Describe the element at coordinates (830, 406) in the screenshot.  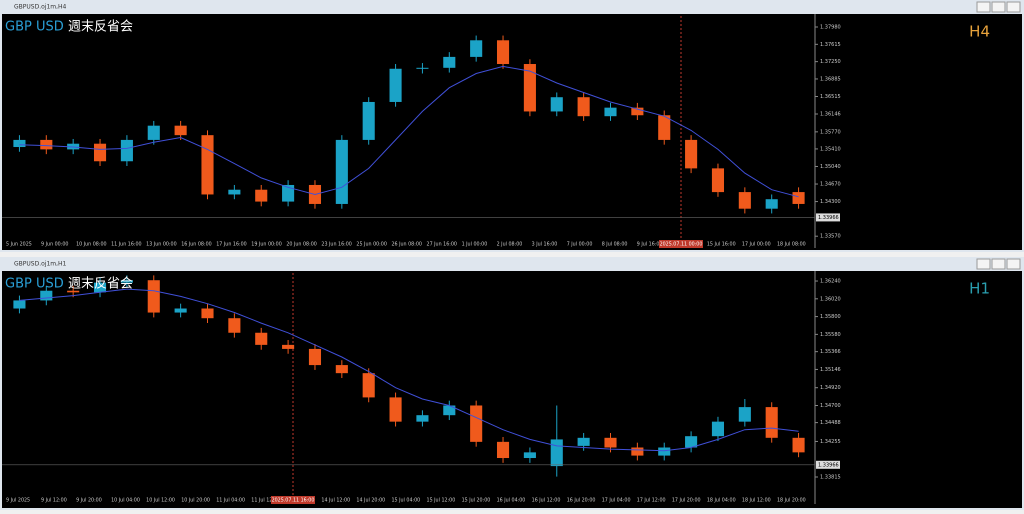
I see `y-tick-label: 1.34700` at that location.